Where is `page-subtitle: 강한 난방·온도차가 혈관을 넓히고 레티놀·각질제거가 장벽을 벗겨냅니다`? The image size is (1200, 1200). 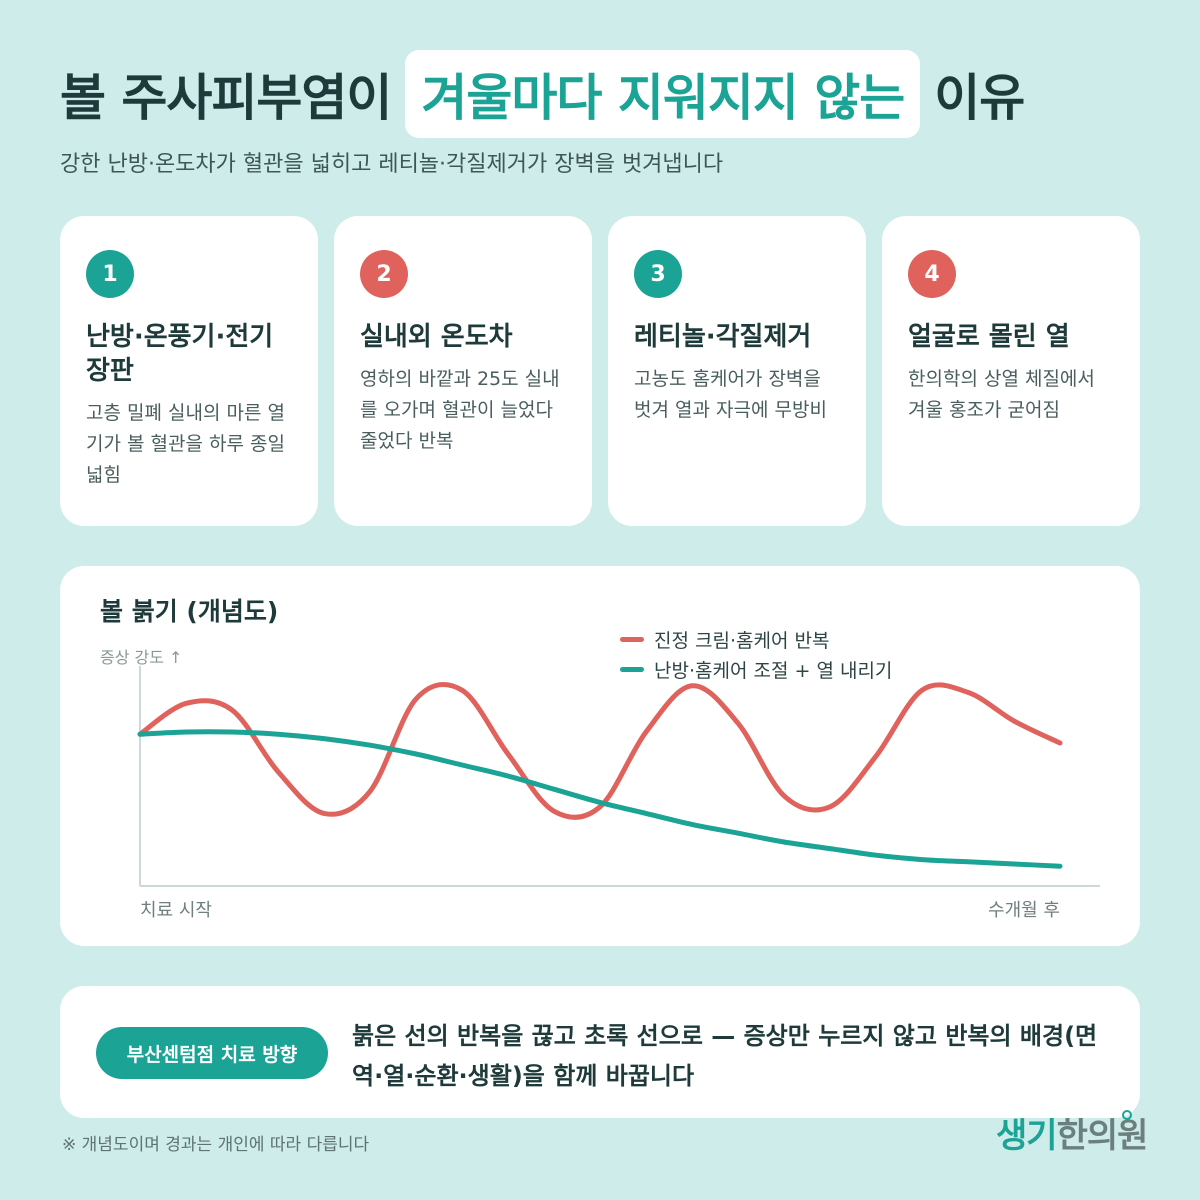 page-subtitle: 강한 난방·온도차가 혈관을 넓히고 레티놀·각질제거가 장벽을 벗겨냅니다 is located at coordinates (392, 164).